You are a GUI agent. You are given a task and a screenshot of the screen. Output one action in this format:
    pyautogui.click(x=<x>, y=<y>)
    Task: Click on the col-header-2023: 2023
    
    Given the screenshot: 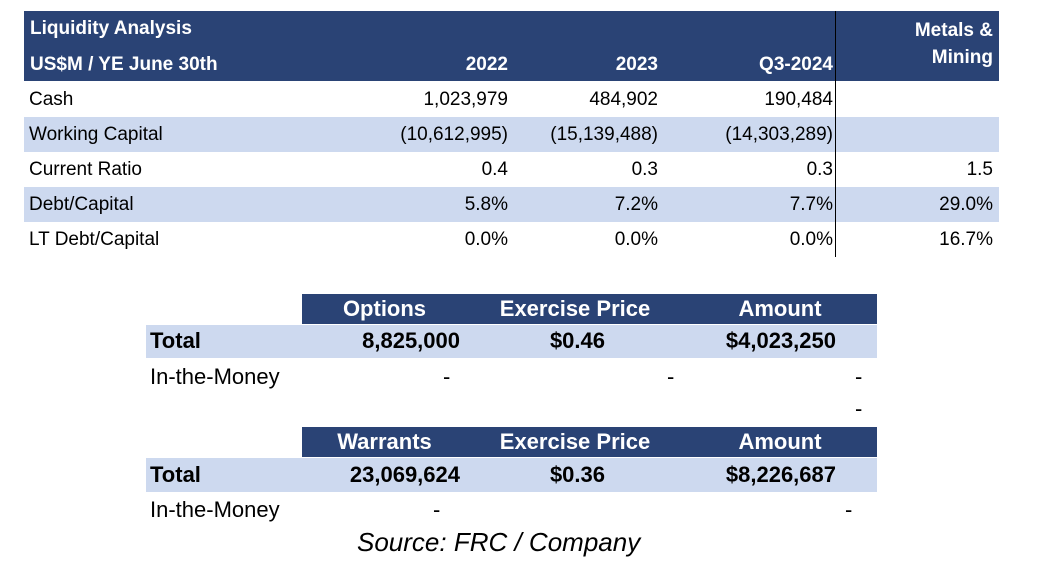 What is the action you would take?
    pyautogui.click(x=636, y=64)
    